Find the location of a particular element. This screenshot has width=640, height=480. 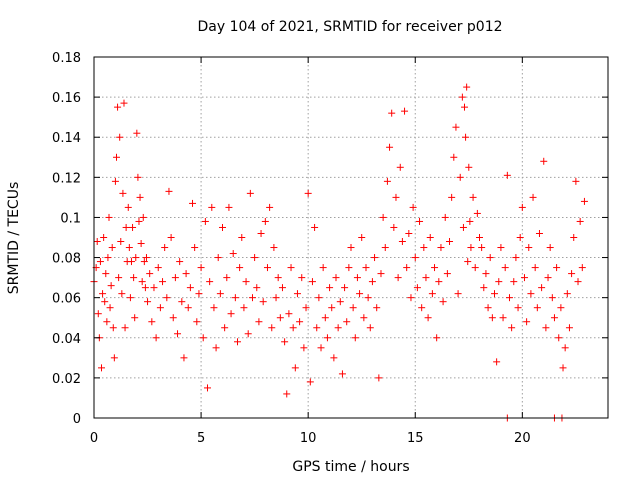

y-tick-label: 0.12 is located at coordinates (66, 178).